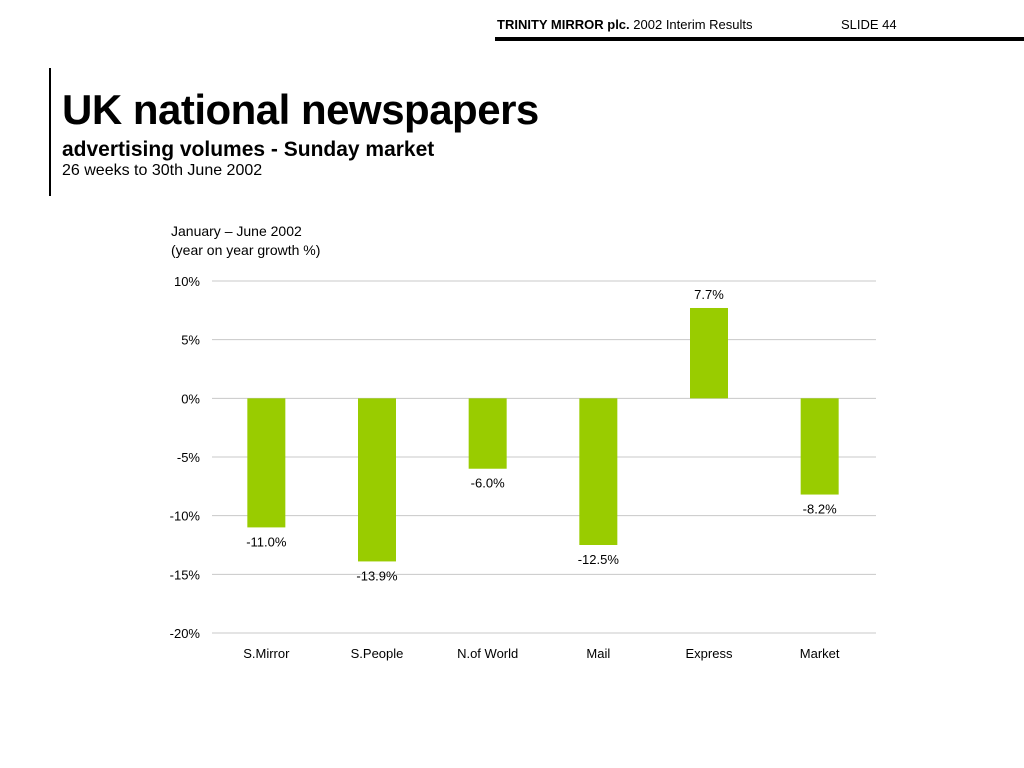  I want to click on period-label: 26 weeks to 30th June 2002, so click(162, 170).